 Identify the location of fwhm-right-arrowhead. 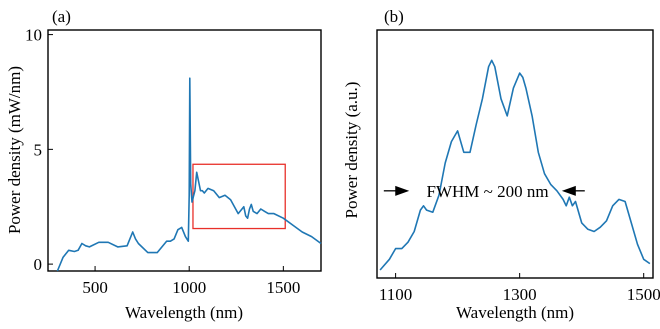
(568, 190).